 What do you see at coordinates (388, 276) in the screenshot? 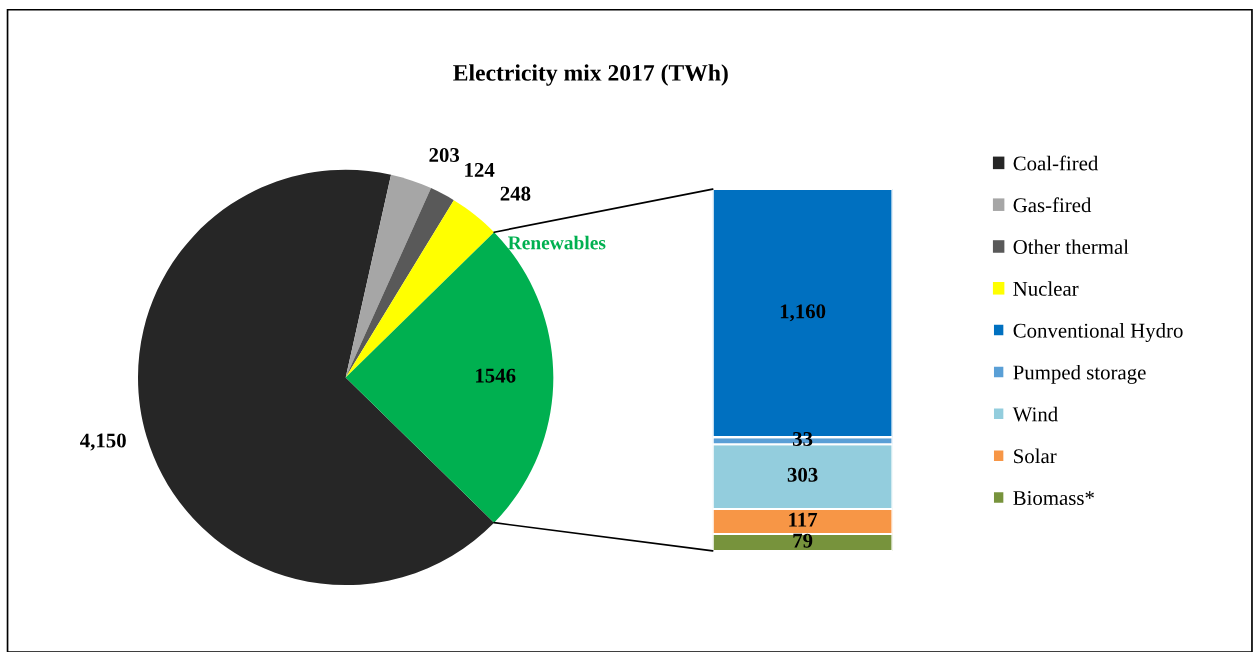
I see `pie-slice` at bounding box center [388, 276].